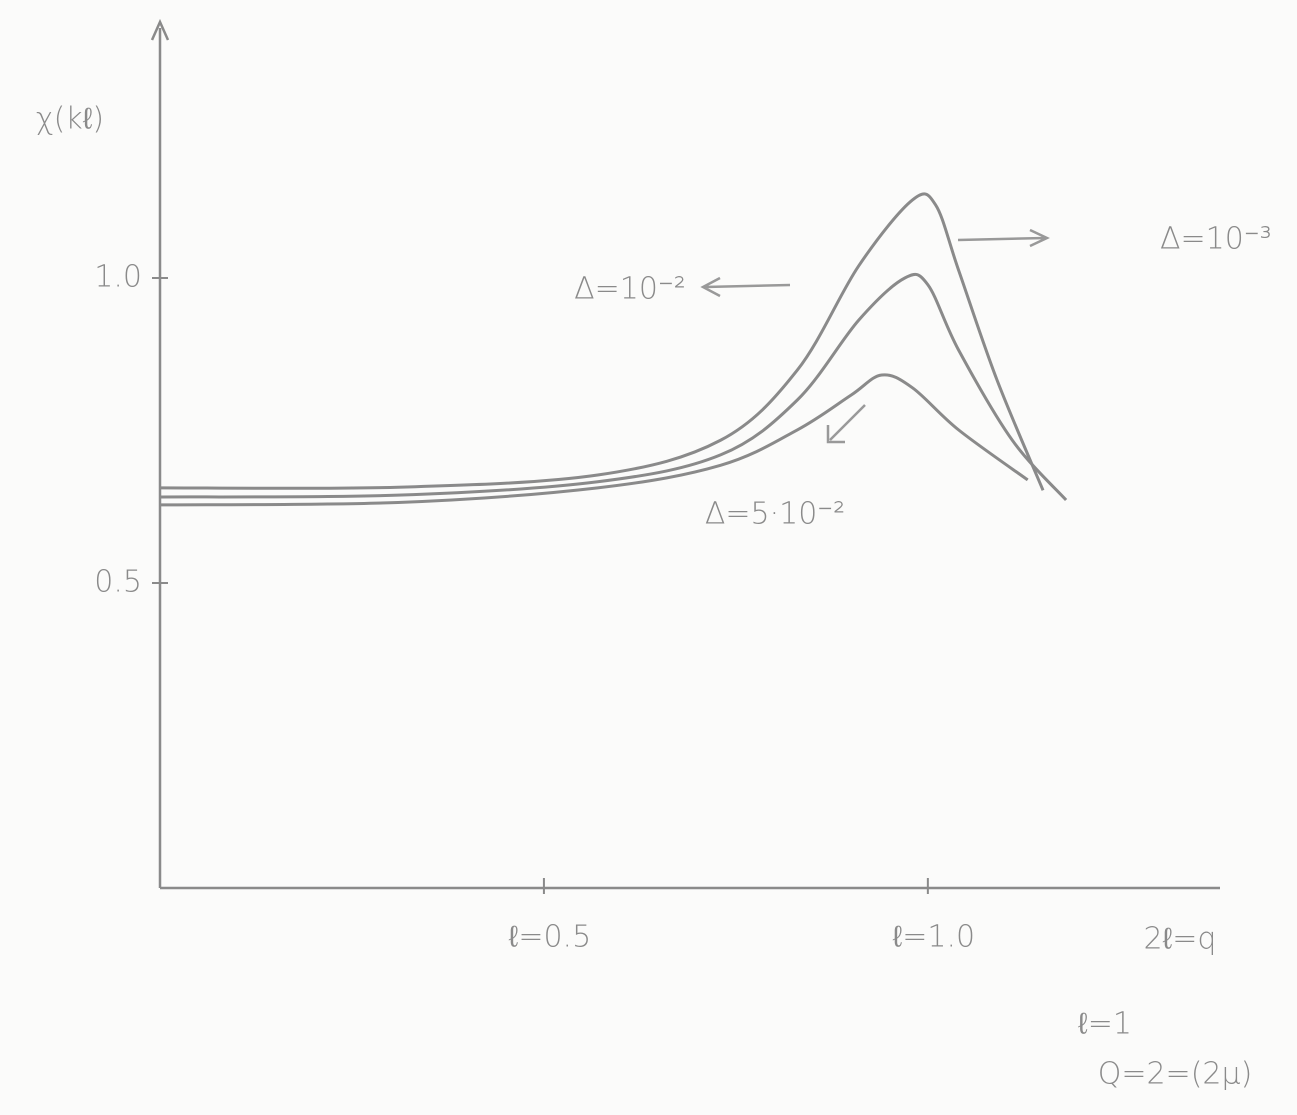  Describe the element at coordinates (630, 289) in the screenshot. I see `series-label: Δ=10⁻²` at that location.